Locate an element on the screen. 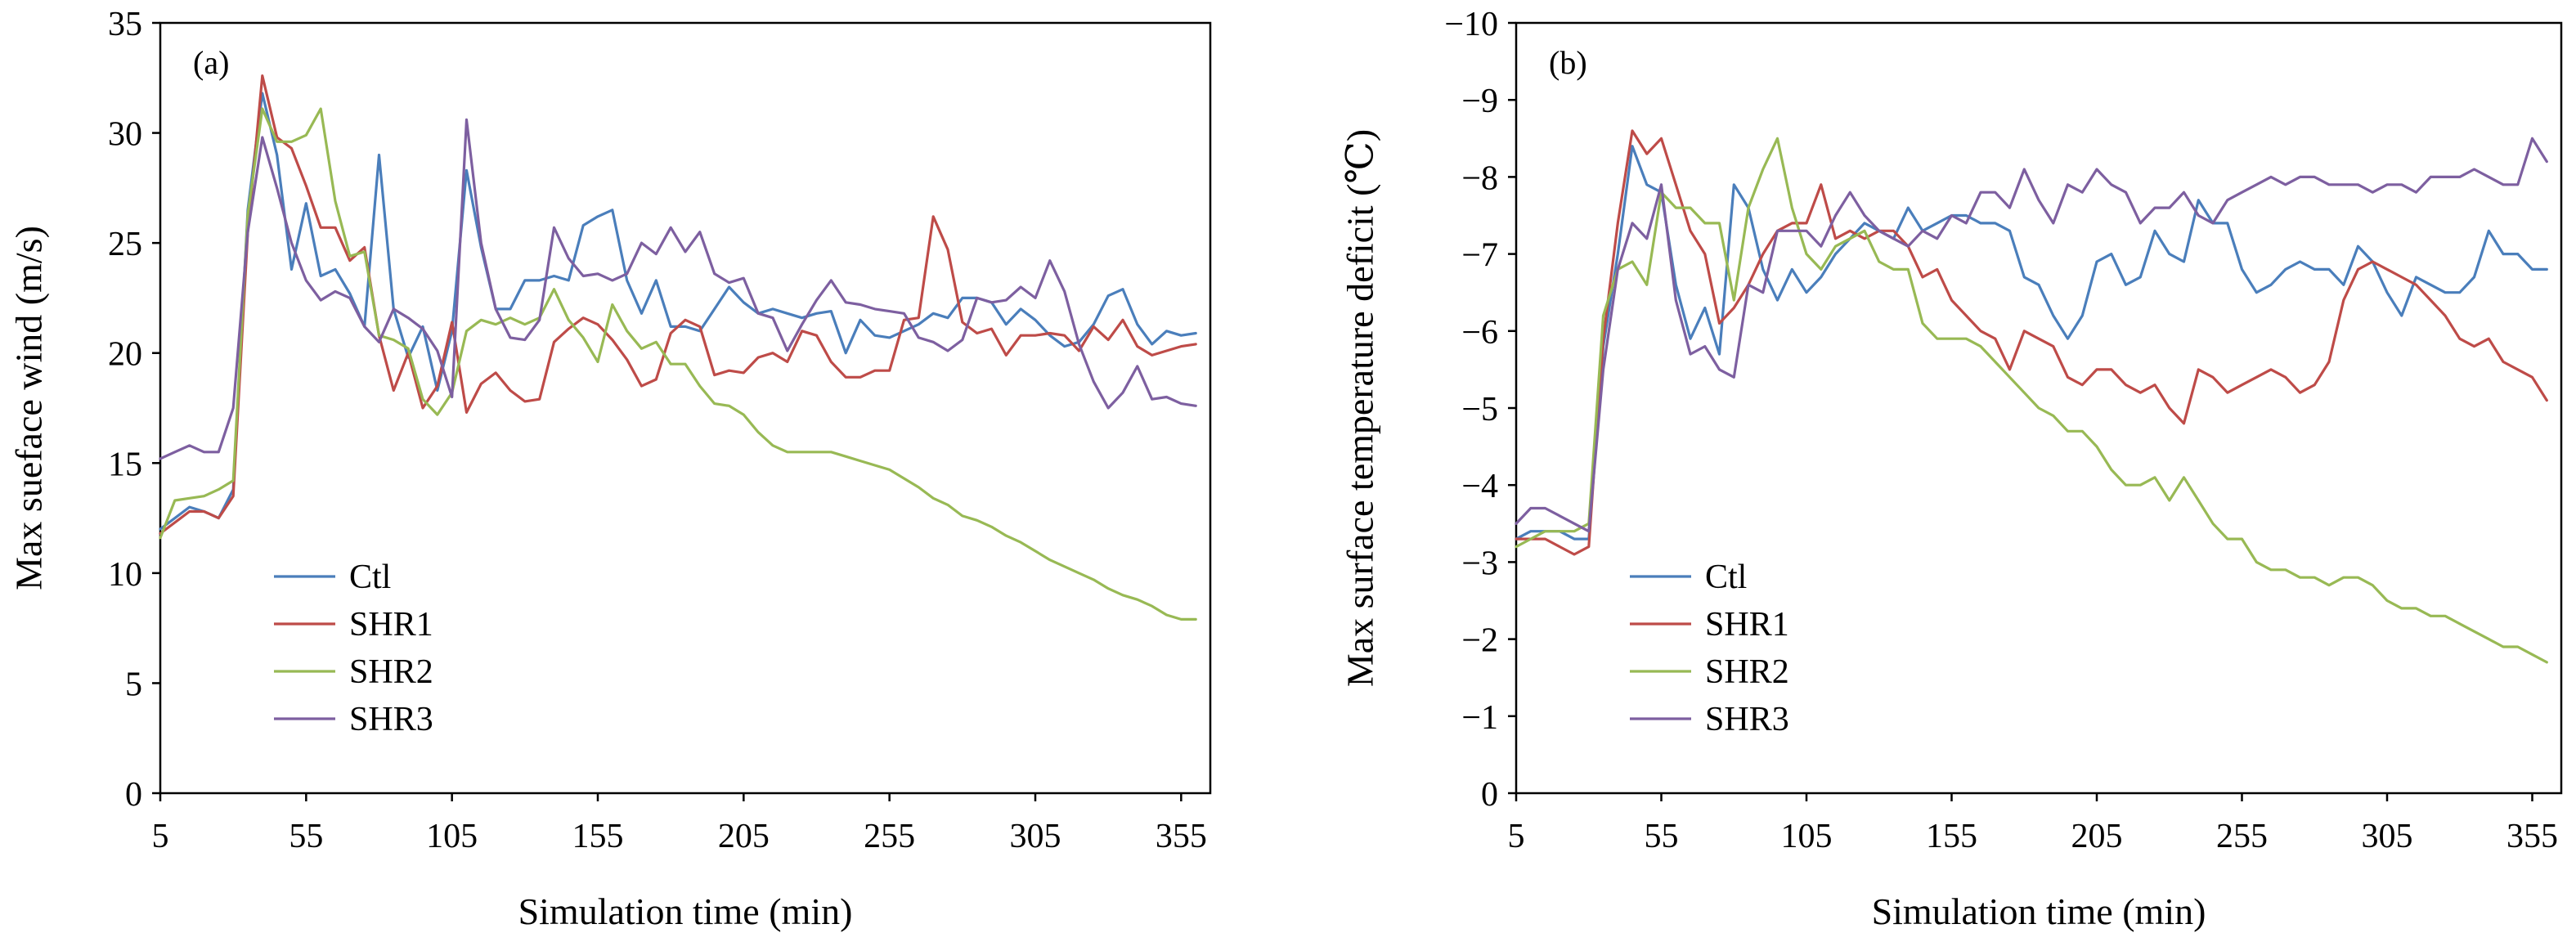 This screenshot has width=2576, height=942. series-line-shr3 is located at coordinates (678, 289).